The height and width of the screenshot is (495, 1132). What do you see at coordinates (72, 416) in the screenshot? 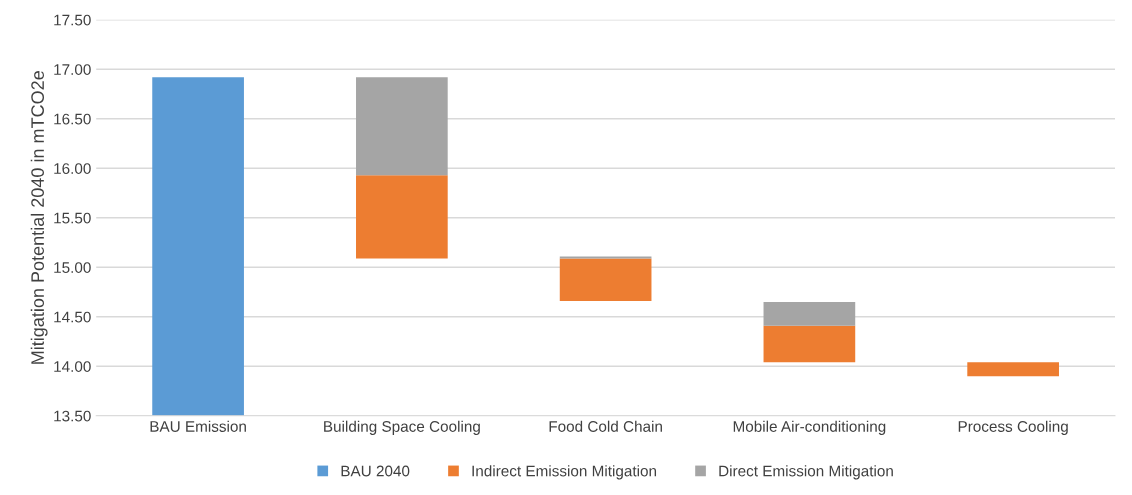
I see `y-tick-label: 13.50` at bounding box center [72, 416].